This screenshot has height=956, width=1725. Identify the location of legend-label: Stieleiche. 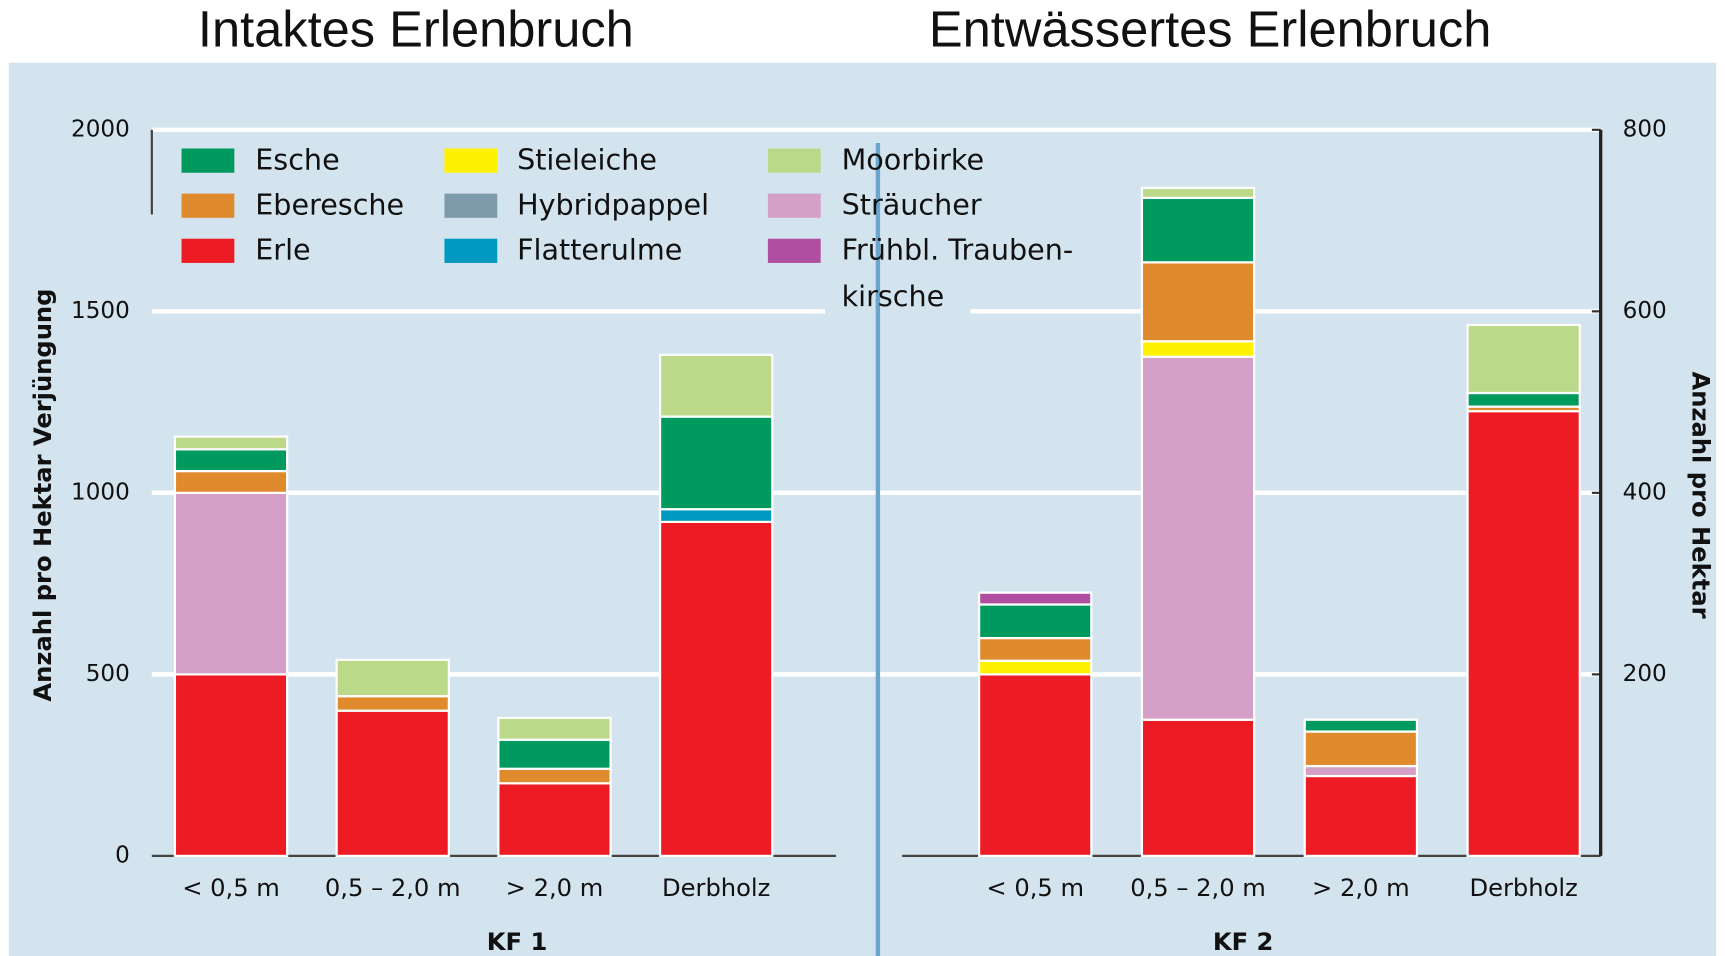
(587, 161).